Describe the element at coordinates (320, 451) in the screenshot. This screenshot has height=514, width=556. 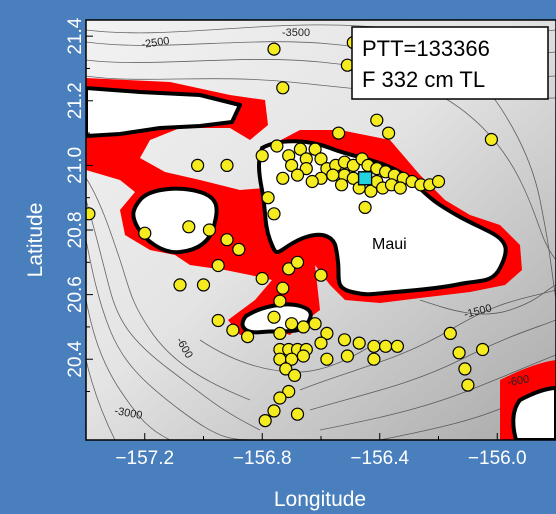
I see `x-axis: −157.2 −156.8 −156.4 −156.0` at that location.